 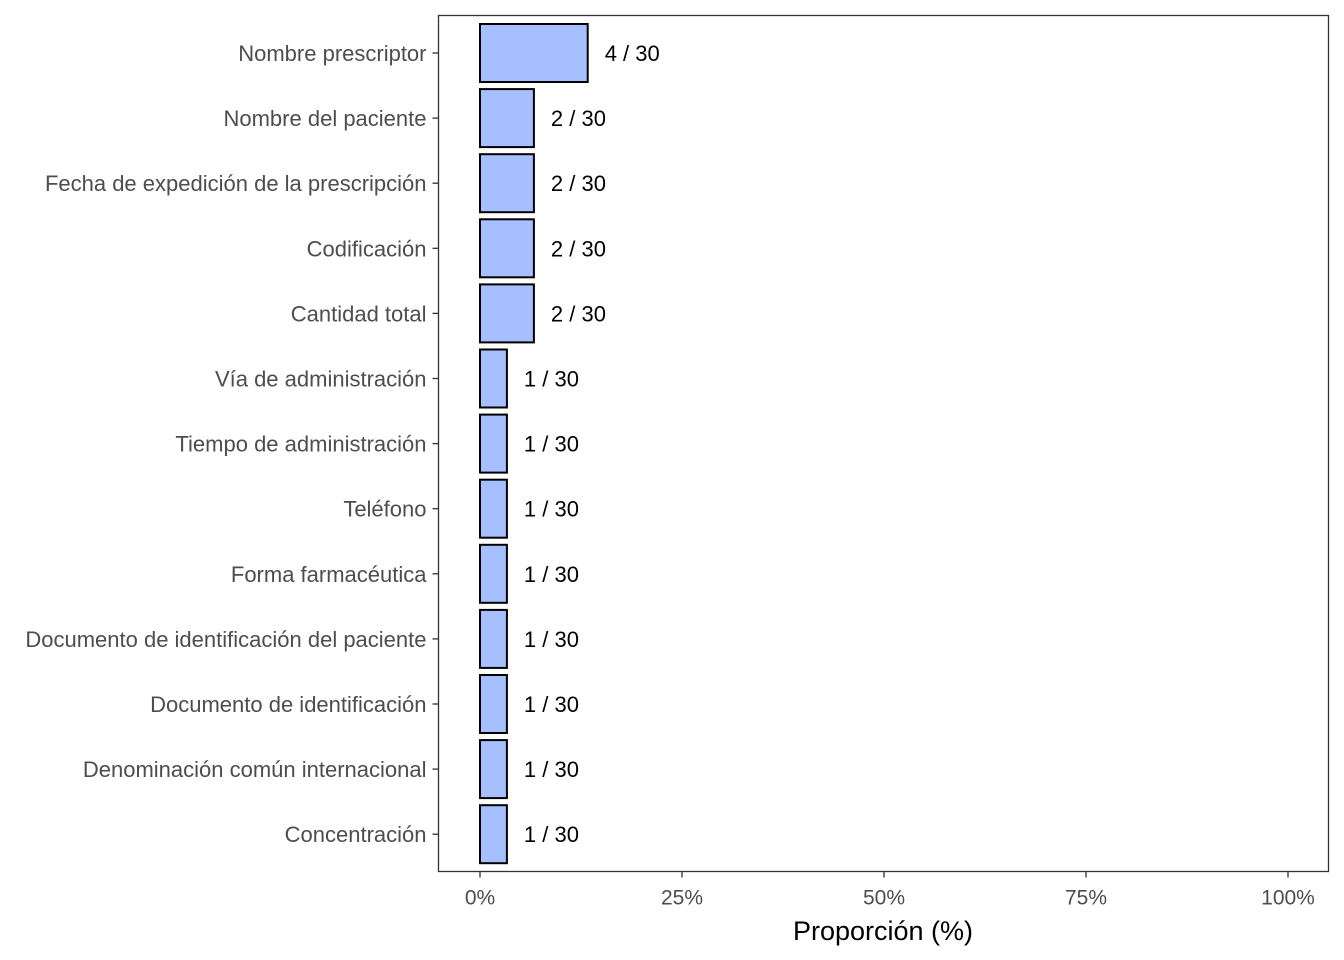 I want to click on y-tick-label: Nombre prescriptor, so click(x=332, y=53).